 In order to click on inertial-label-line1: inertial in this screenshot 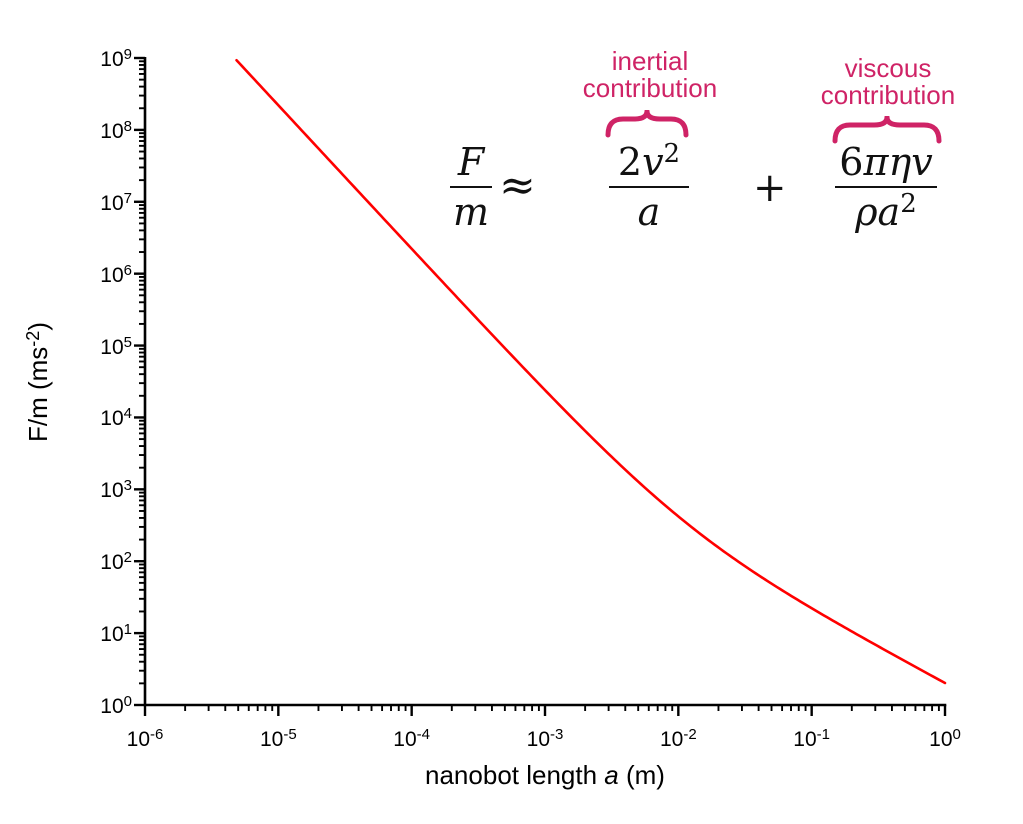, I will do `click(650, 61)`.